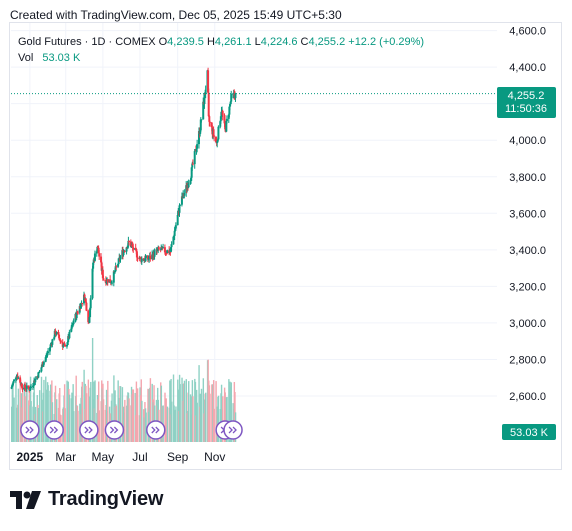 This screenshot has height=531, width=572. Describe the element at coordinates (526, 109) in the screenshot. I see `price-tag-countdown: 11:50:36` at that location.